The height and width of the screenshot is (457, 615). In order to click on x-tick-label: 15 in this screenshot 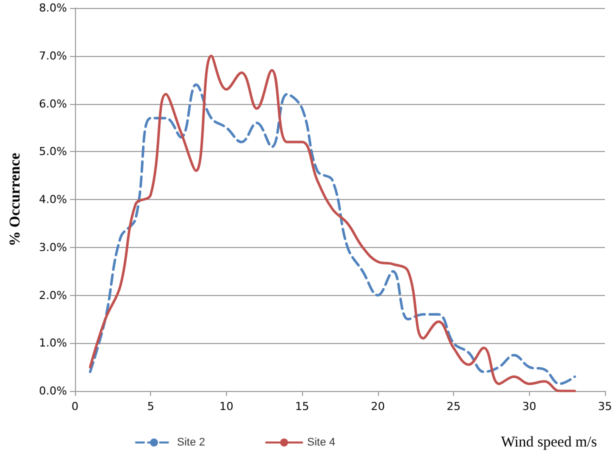, I will do `click(302, 406)`.